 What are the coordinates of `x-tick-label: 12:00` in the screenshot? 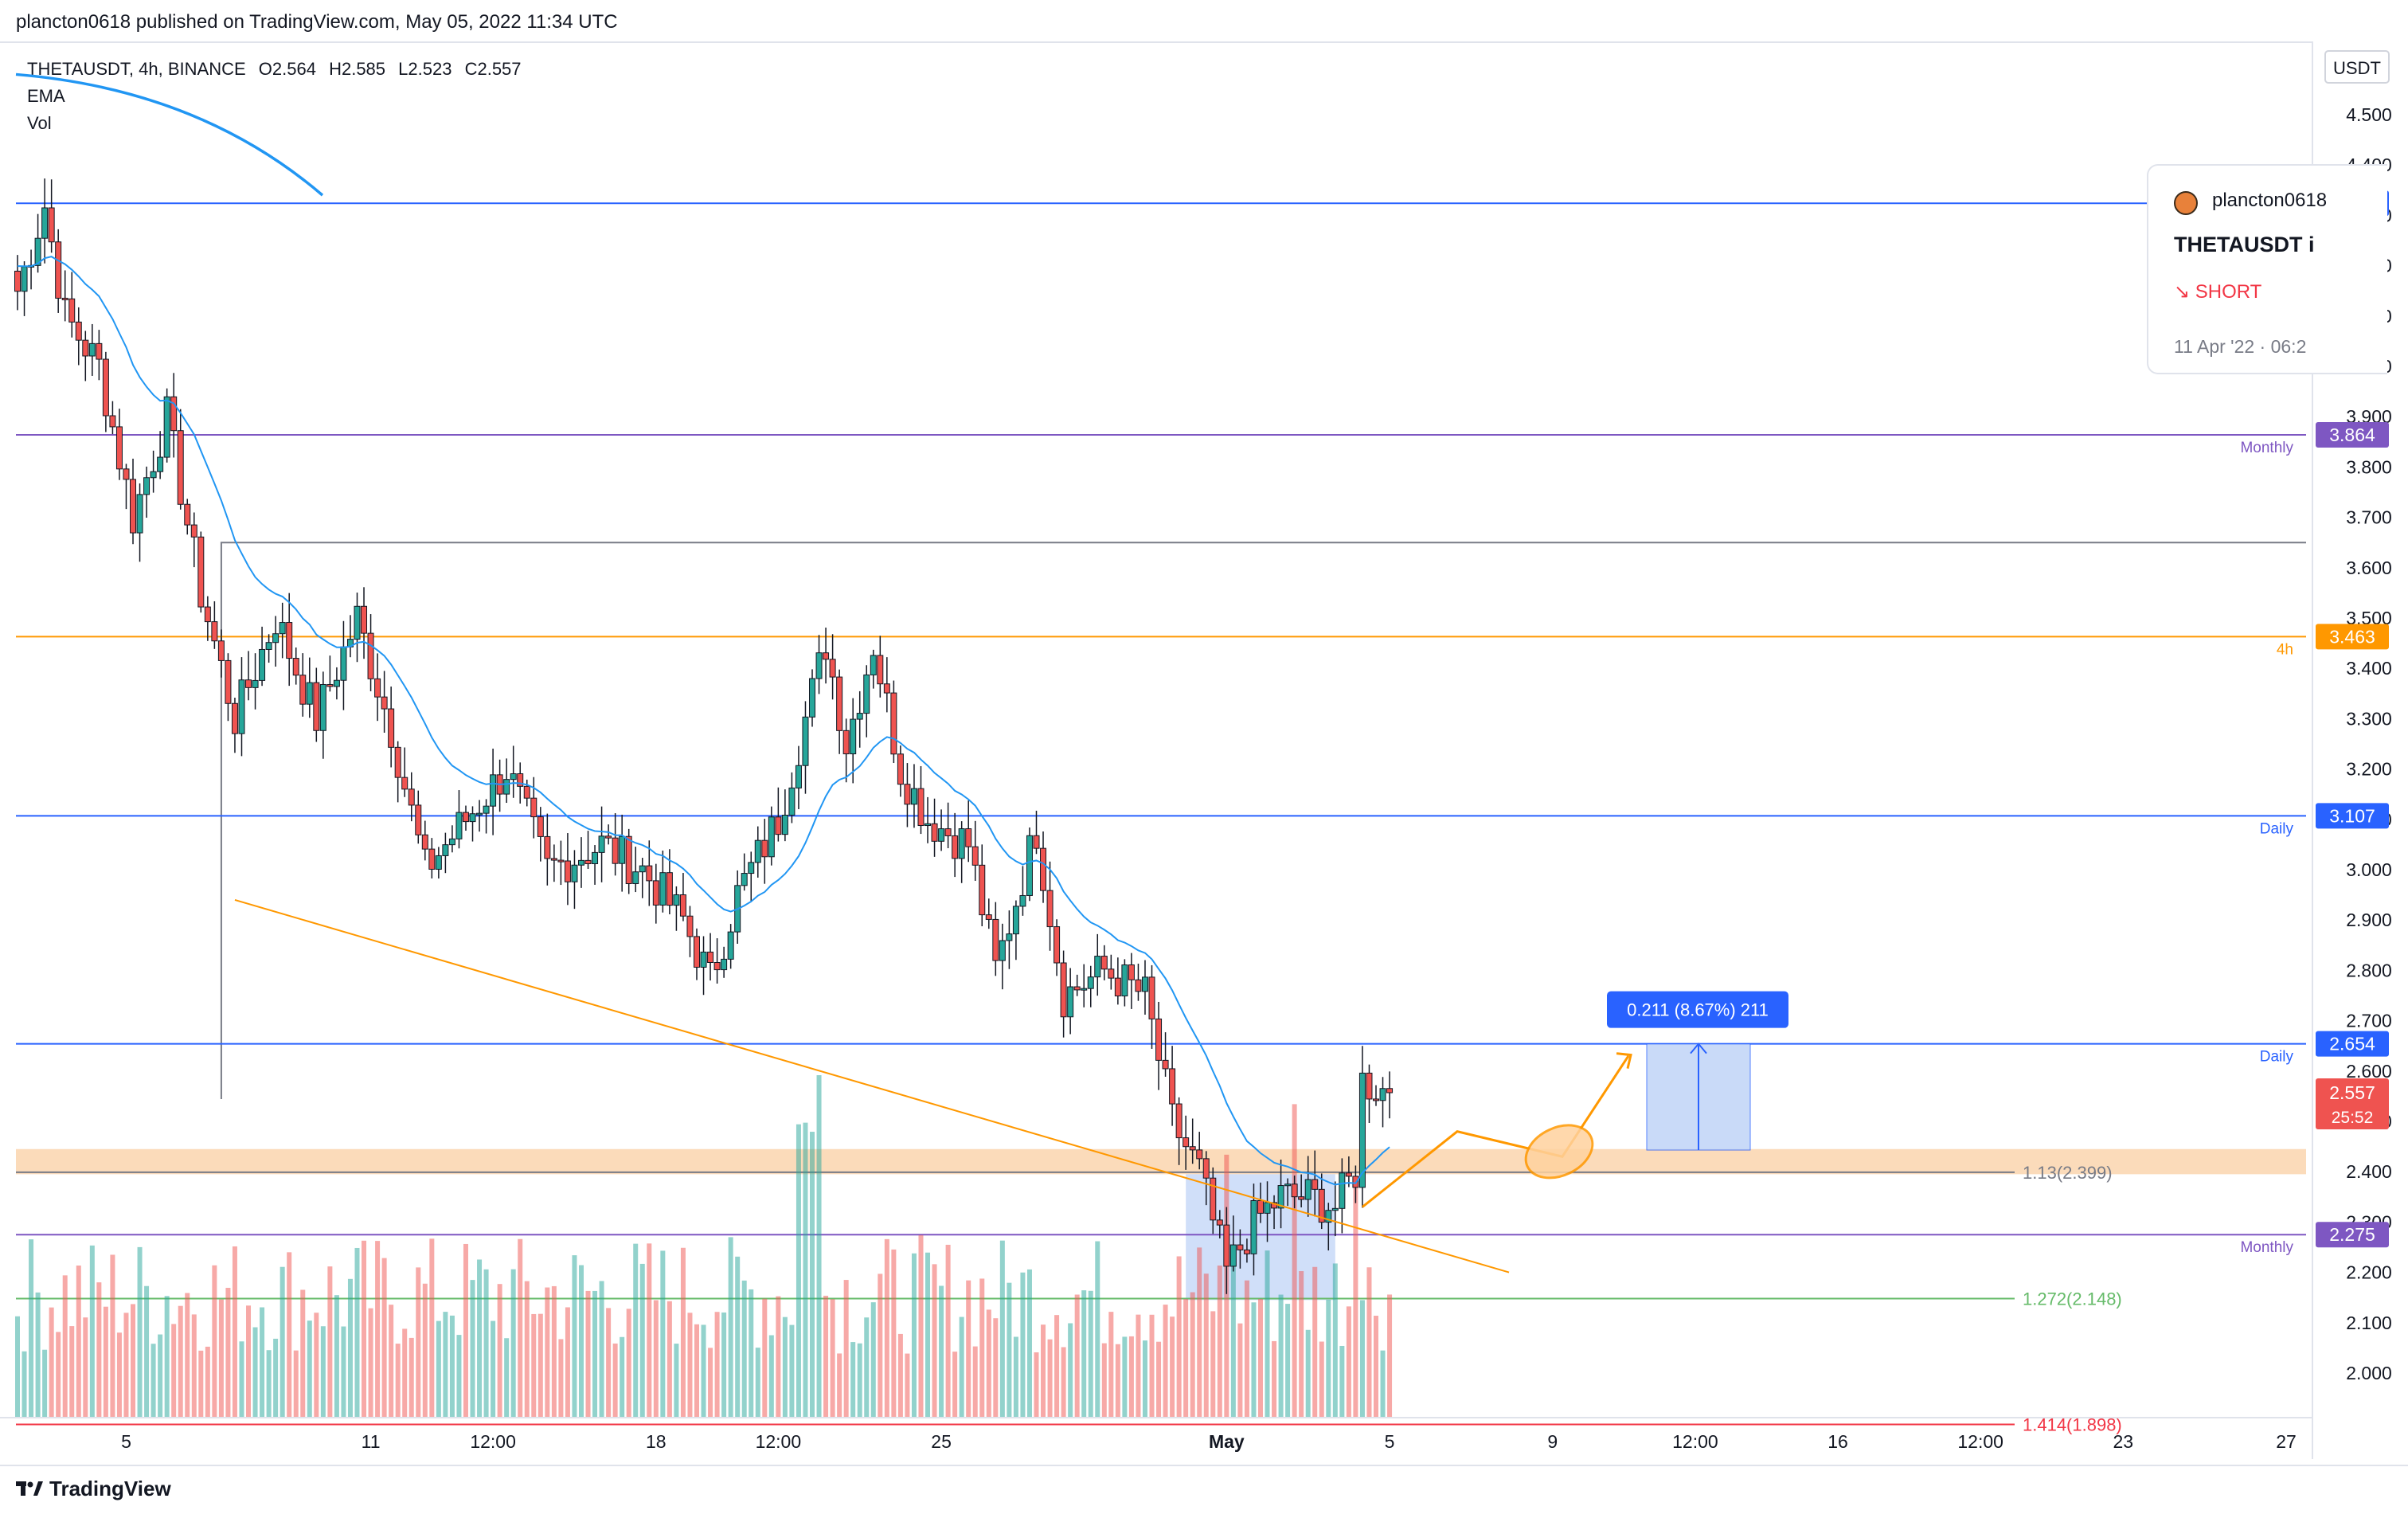 It's located at (779, 1441).